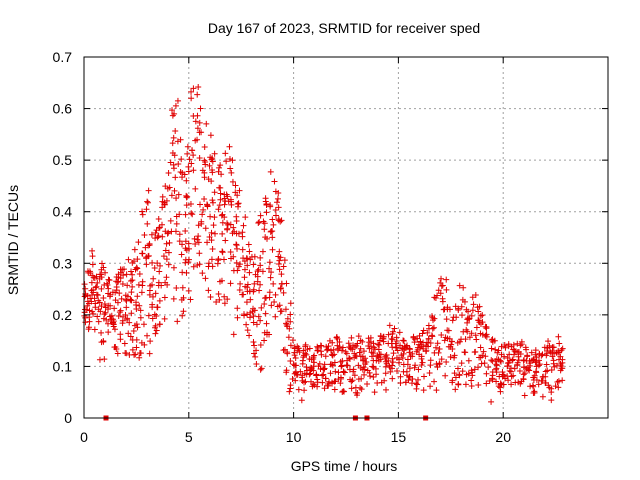 Image resolution: width=640 pixels, height=480 pixels. Describe the element at coordinates (63, 160) in the screenshot. I see `y-tick-label: 0.5` at that location.